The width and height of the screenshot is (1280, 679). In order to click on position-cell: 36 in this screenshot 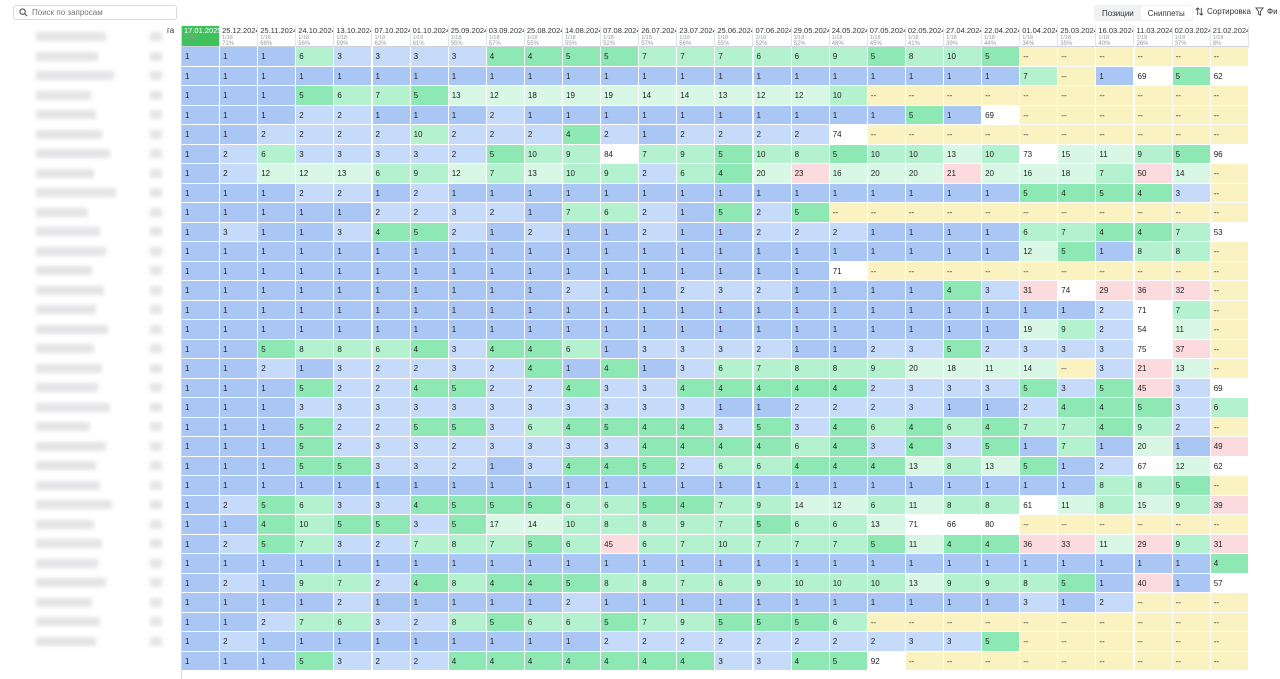, I will do `click(1153, 291)`.